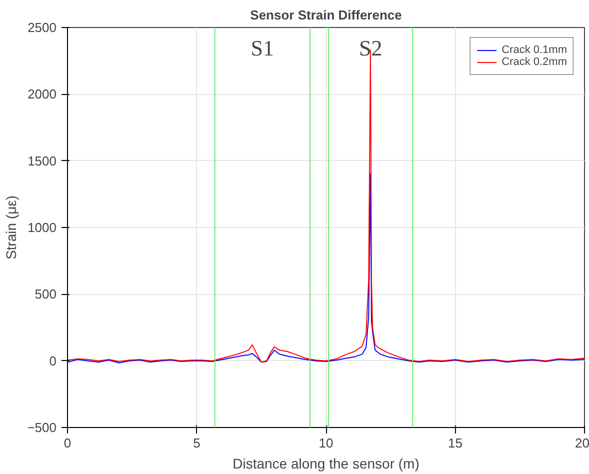  What do you see at coordinates (582, 443) in the screenshot?
I see `x-tick-label: 20` at bounding box center [582, 443].